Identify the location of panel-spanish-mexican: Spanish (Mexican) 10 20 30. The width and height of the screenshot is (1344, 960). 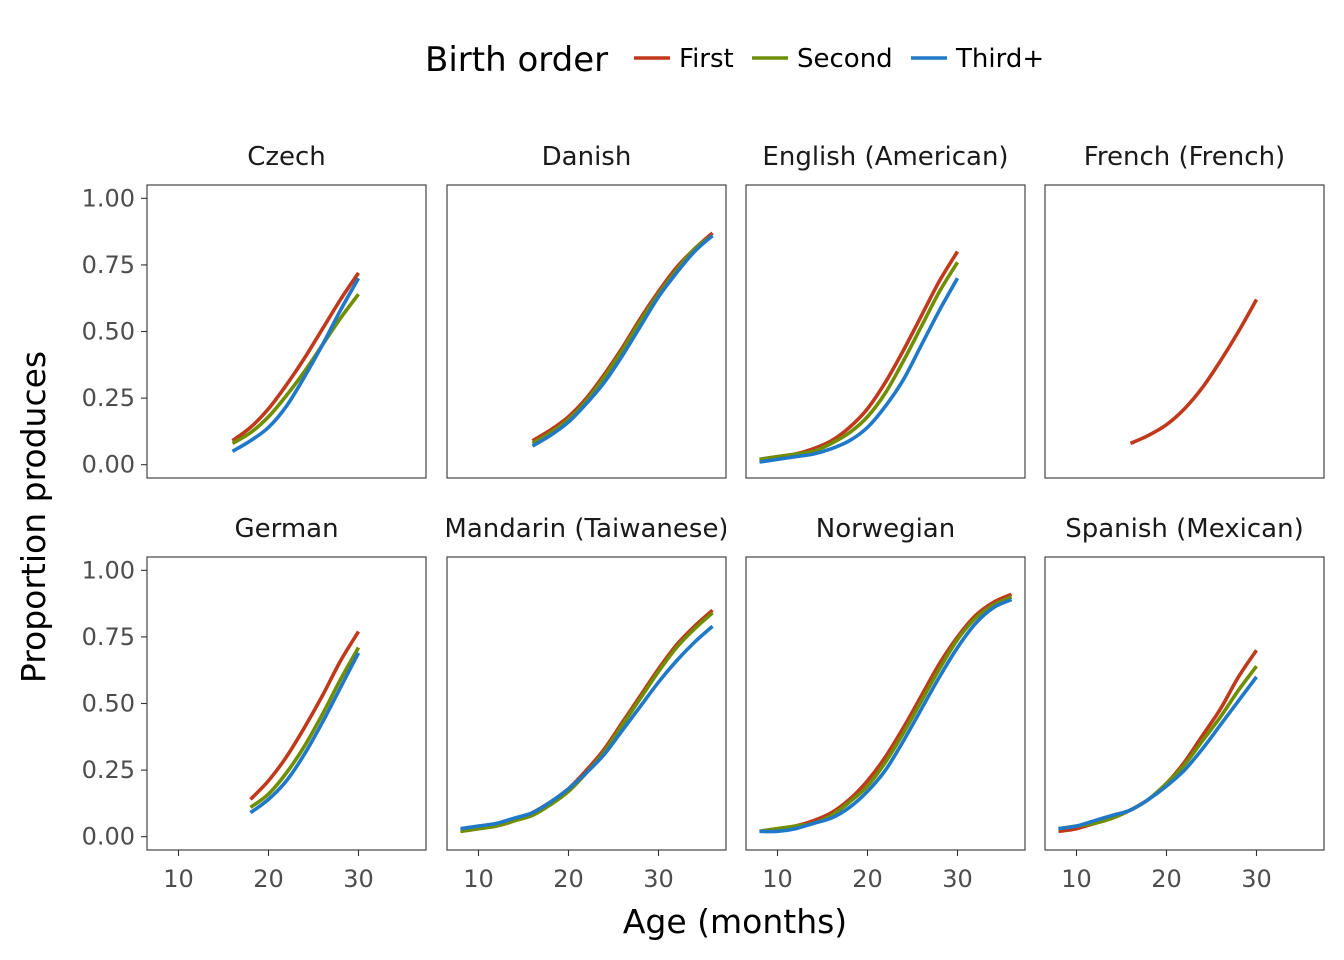
(1184, 703).